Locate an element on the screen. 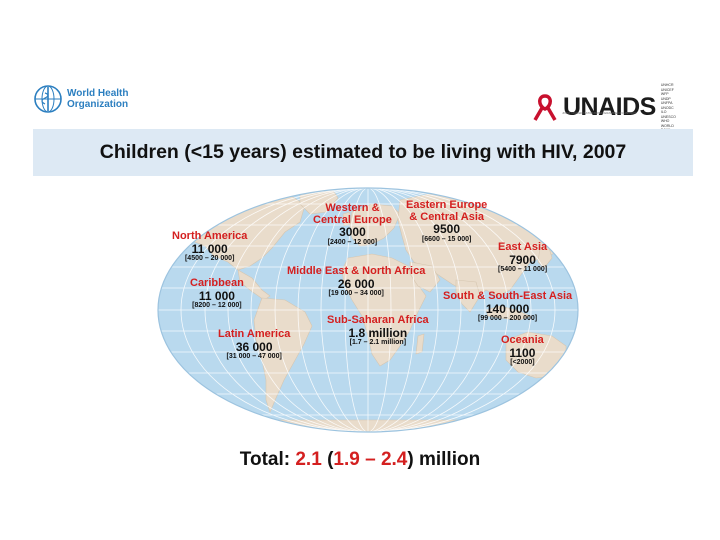 This screenshot has height=540, width=720. red-ribbon-icon is located at coordinates (545, 107).